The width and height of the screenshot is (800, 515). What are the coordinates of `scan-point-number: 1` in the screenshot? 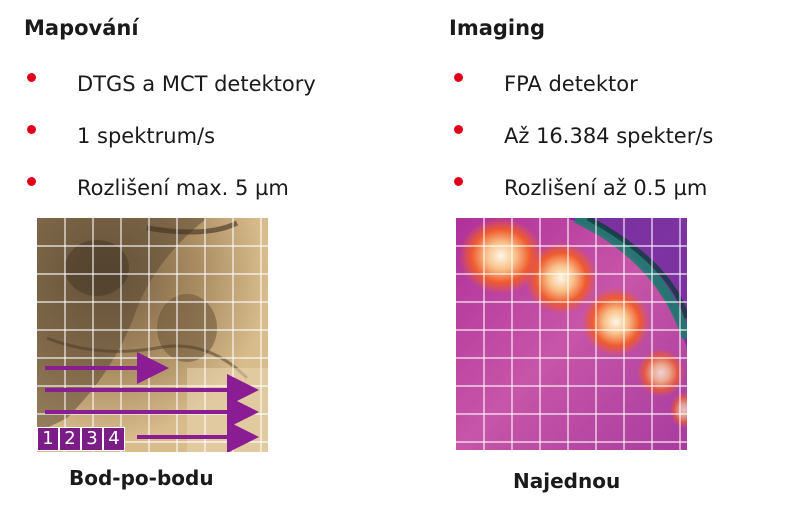 It's located at (48, 439).